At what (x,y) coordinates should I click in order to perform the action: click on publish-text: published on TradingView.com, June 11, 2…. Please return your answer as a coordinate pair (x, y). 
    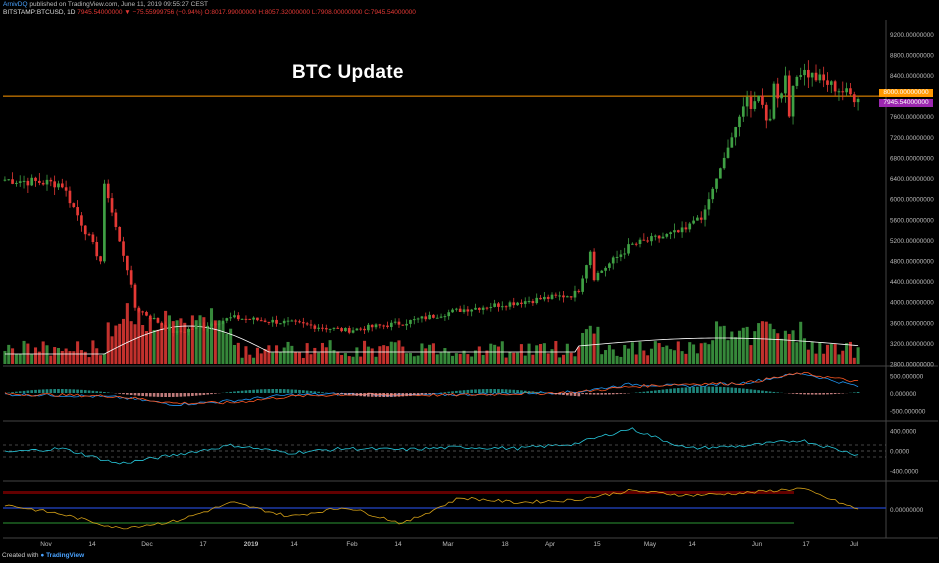
    Looking at the image, I should click on (119, 4).